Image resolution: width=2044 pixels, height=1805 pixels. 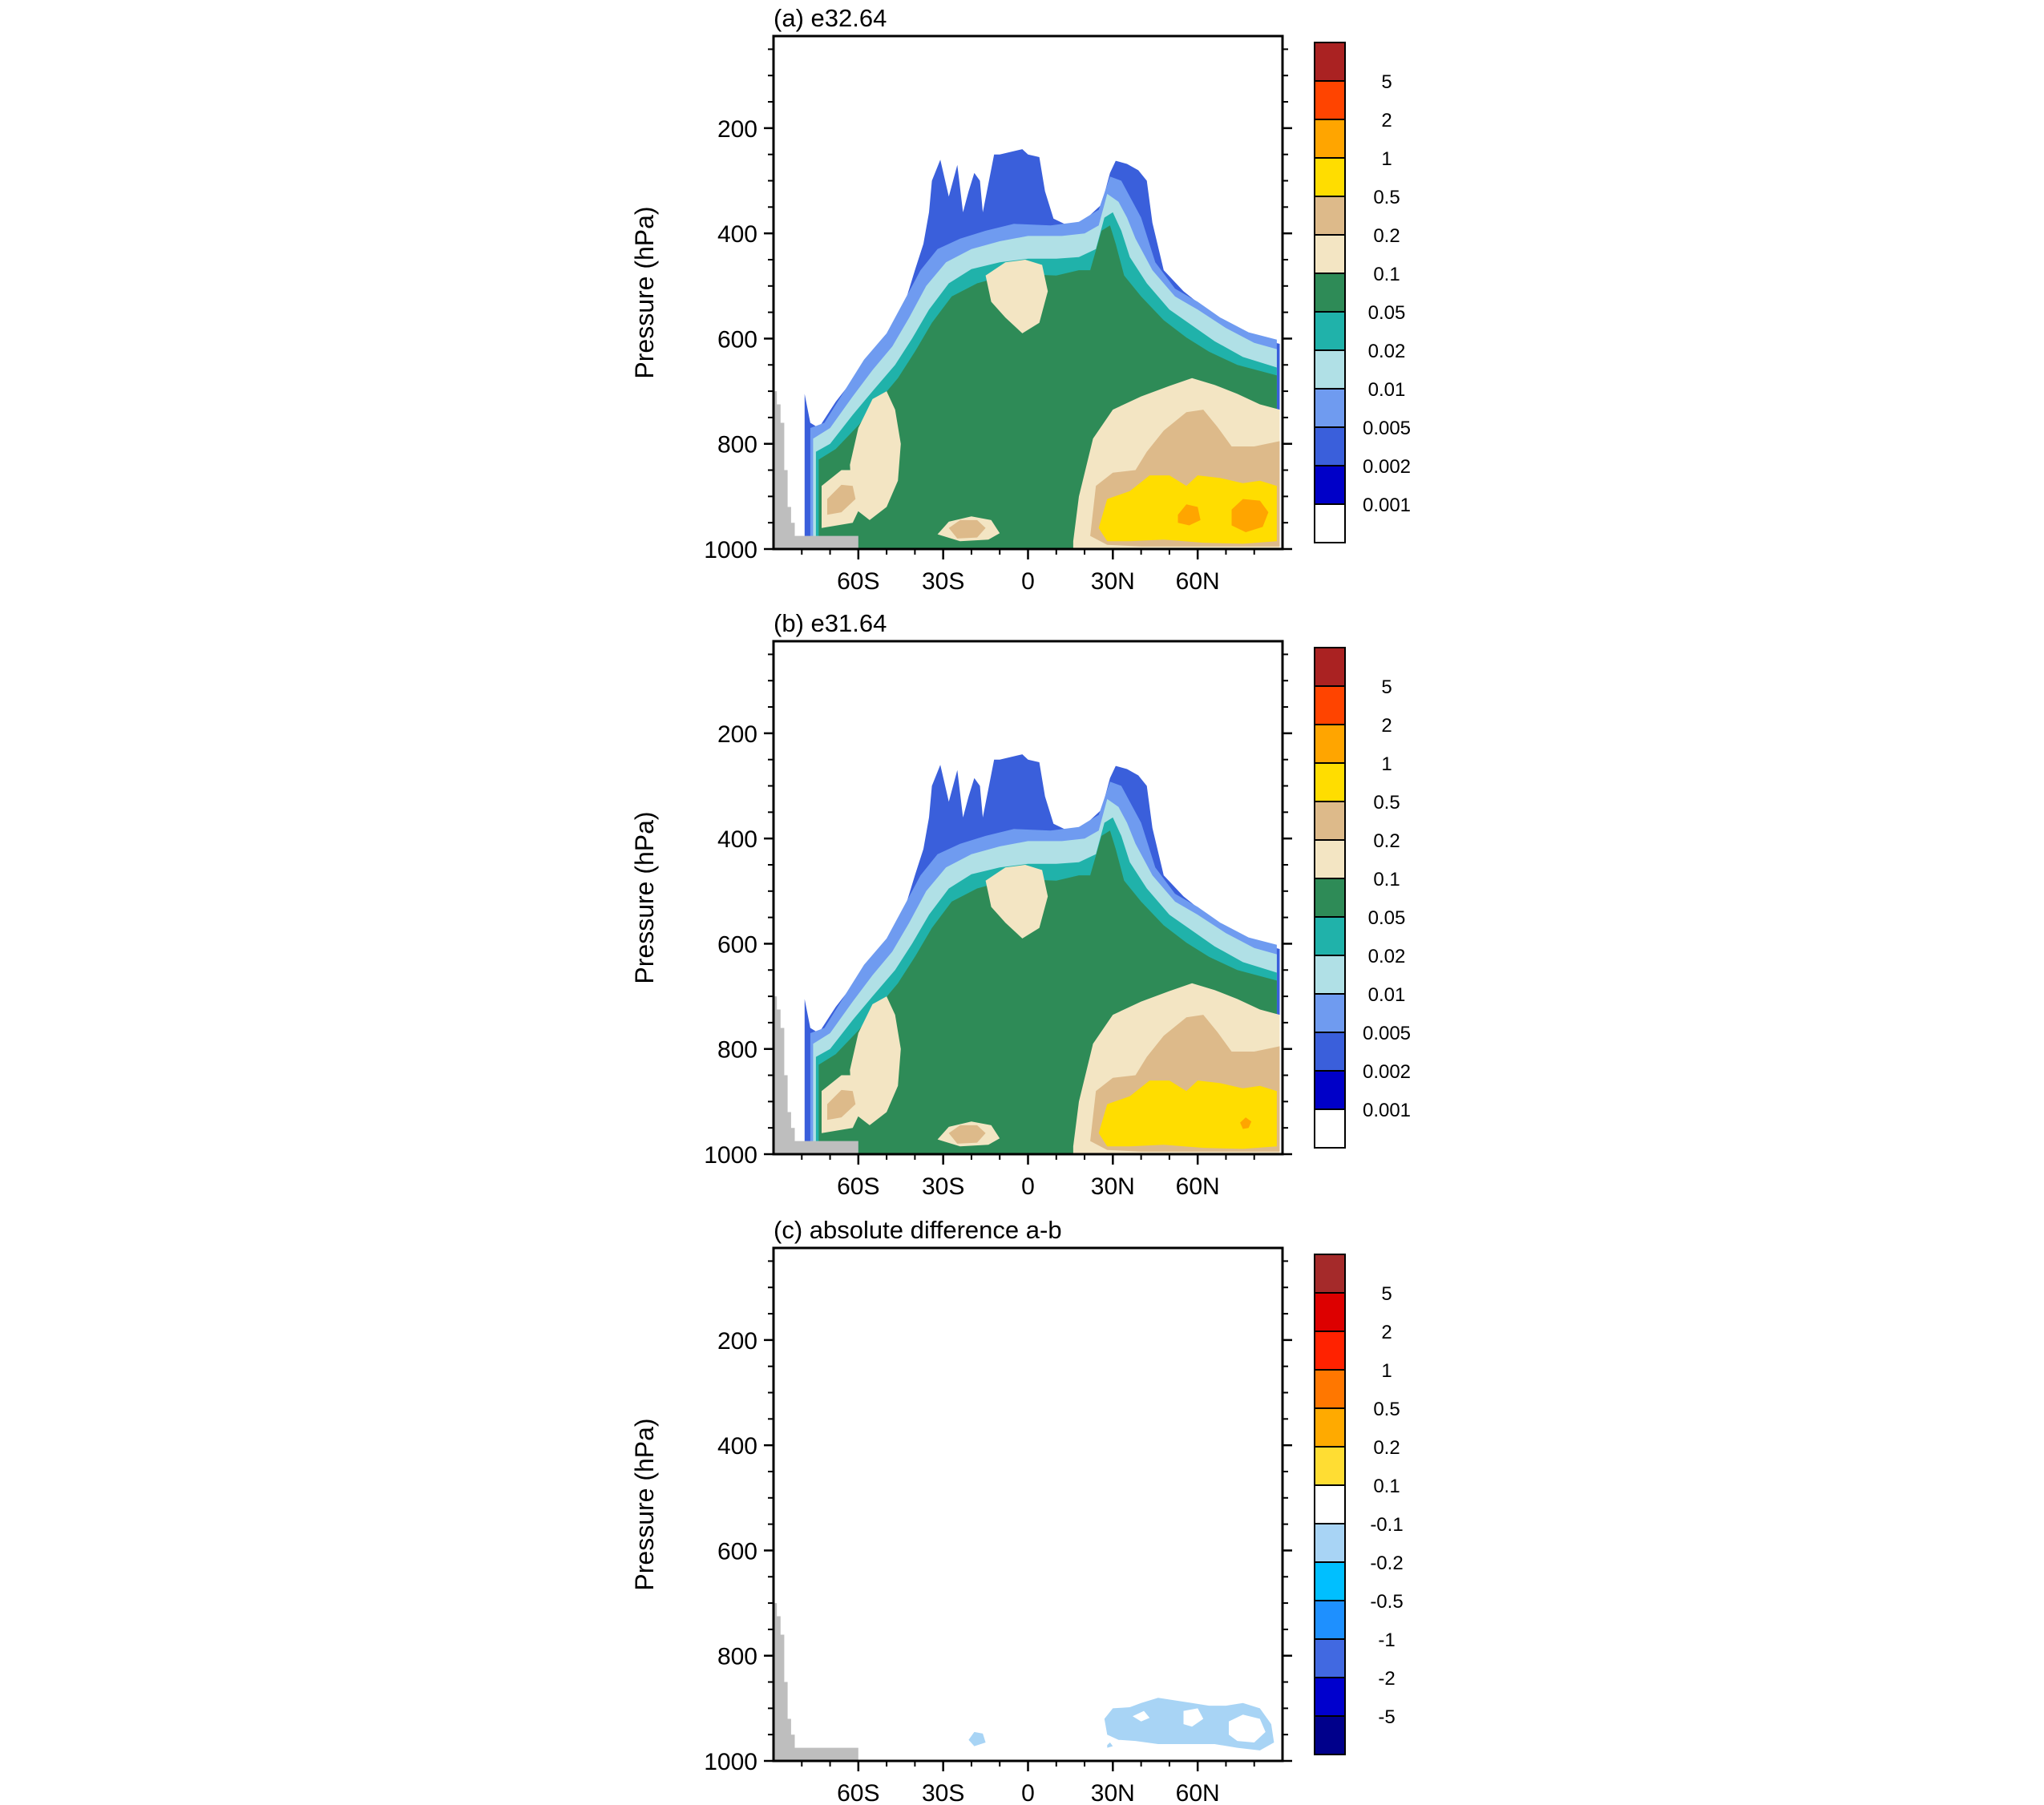 I want to click on colorbar-label: -5, so click(x=1386, y=1717).